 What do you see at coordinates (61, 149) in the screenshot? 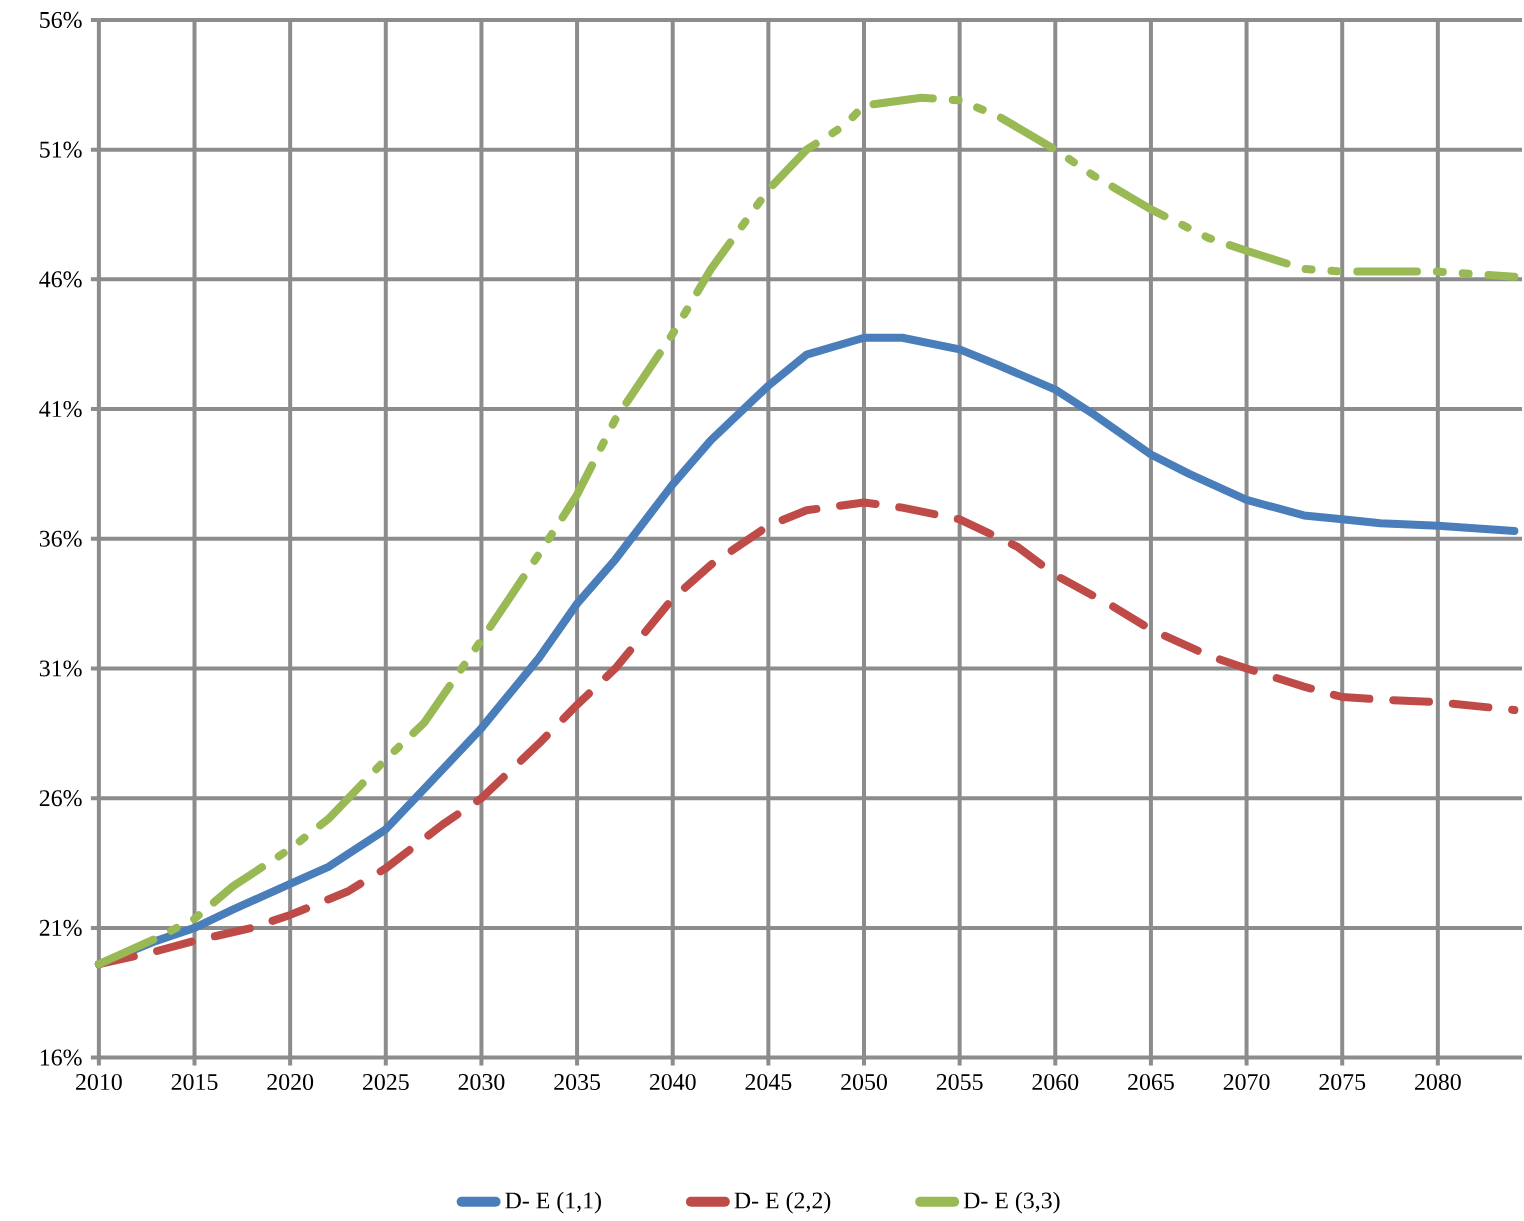
I see `y-tick-label: 51%` at bounding box center [61, 149].